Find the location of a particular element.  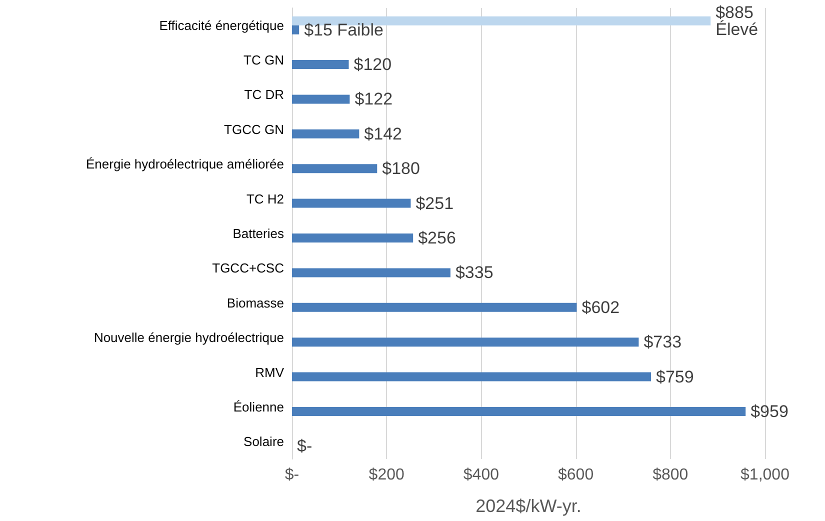

data-label: $142 is located at coordinates (383, 134).